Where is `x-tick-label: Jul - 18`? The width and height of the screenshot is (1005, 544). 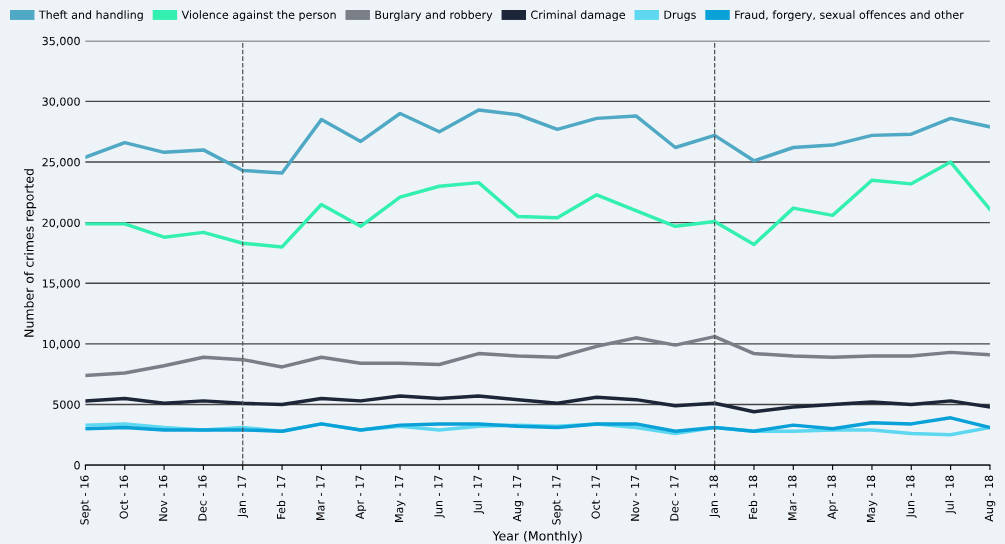
x-tick-label: Jul - 18 is located at coordinates (950, 495).